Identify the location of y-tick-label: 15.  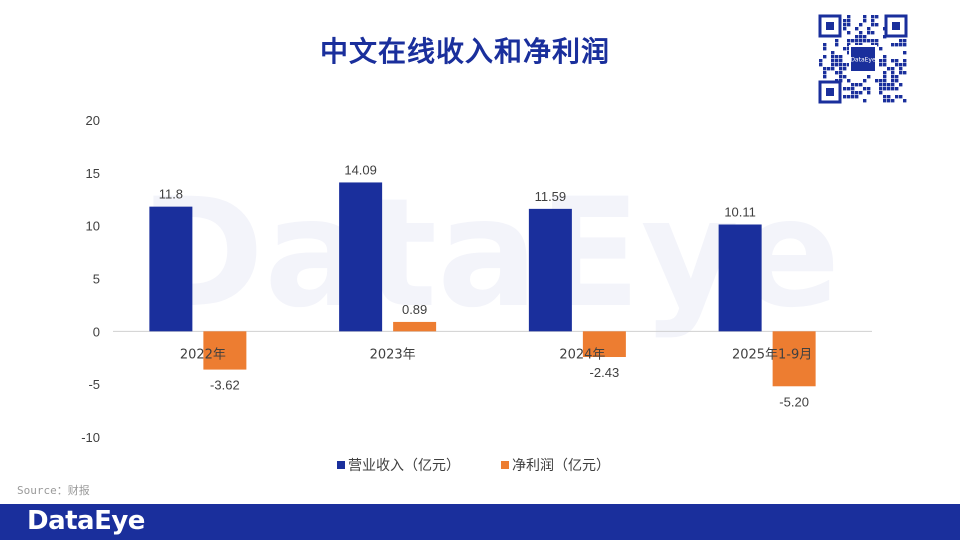
(93, 173).